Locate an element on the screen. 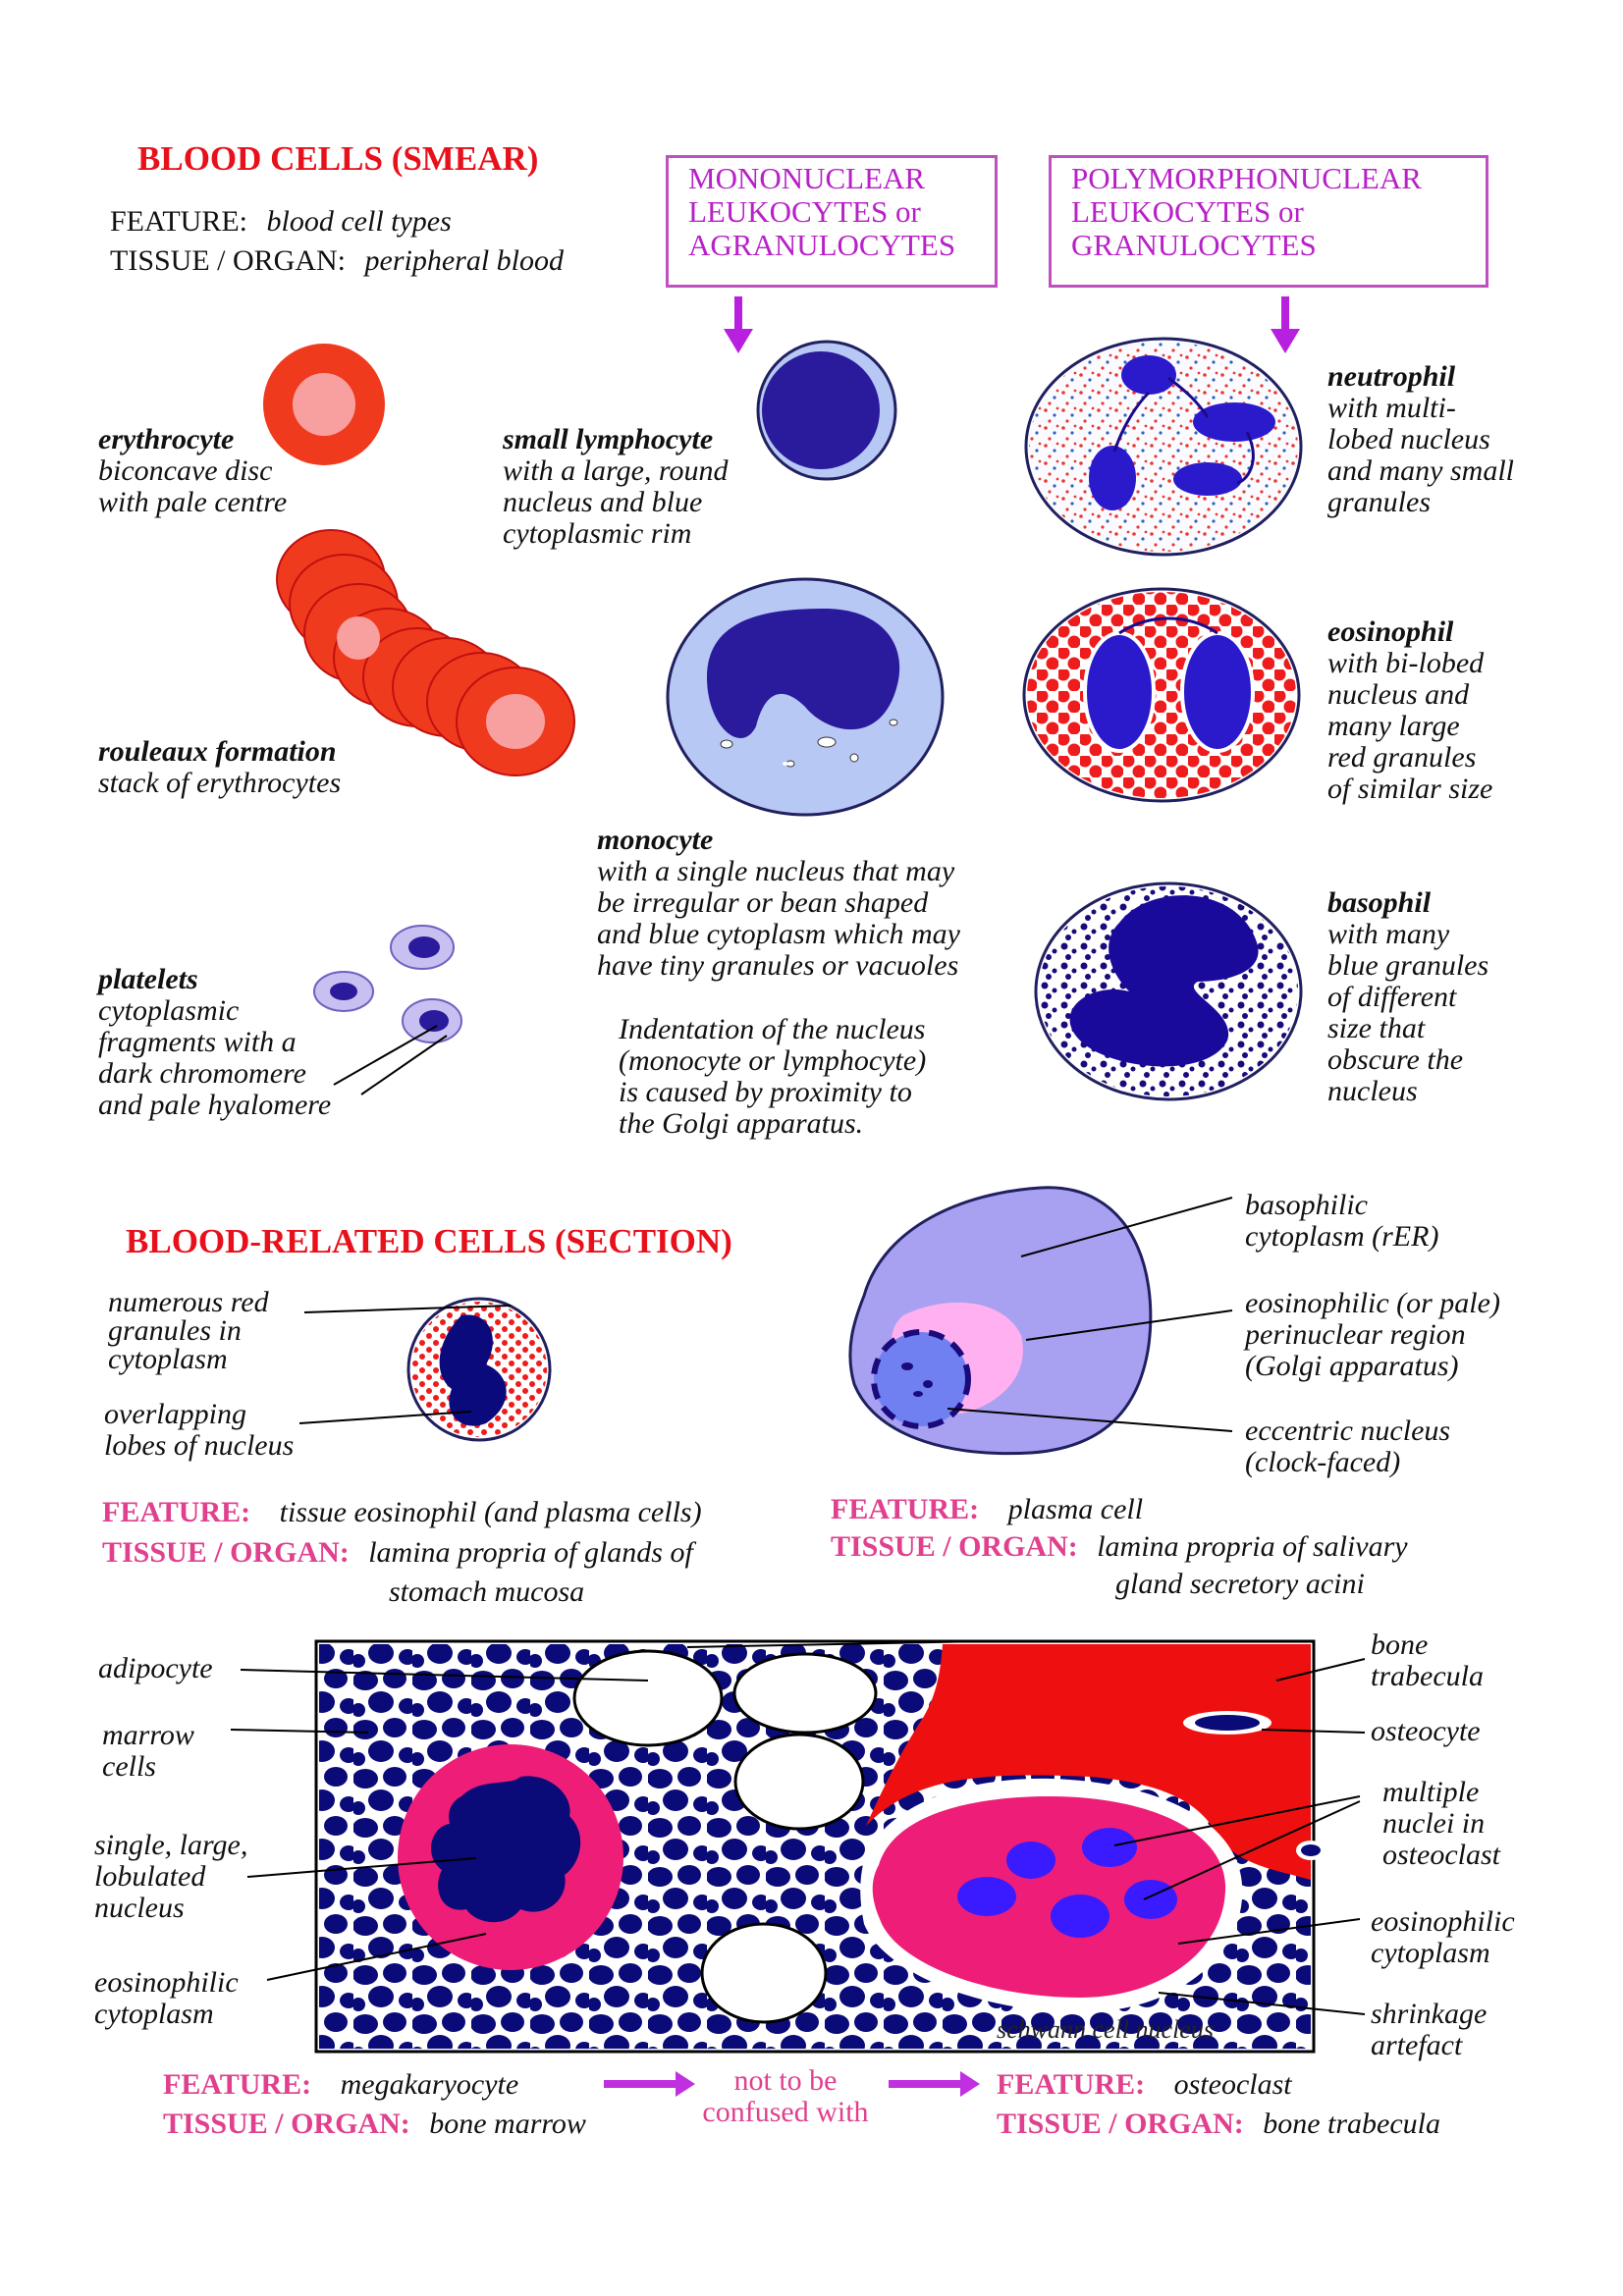 This screenshot has width=1623, height=2296. perinuclear-line: (Golgi apparatus) is located at coordinates (1352, 1366).